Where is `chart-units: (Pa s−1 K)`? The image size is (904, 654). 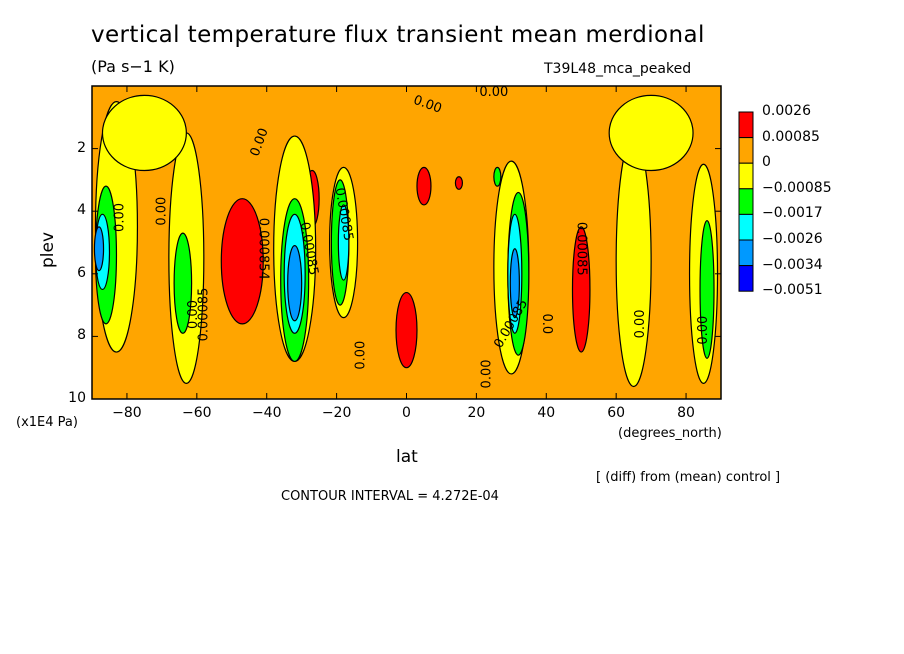 chart-units: (Pa s−1 K) is located at coordinates (133, 66).